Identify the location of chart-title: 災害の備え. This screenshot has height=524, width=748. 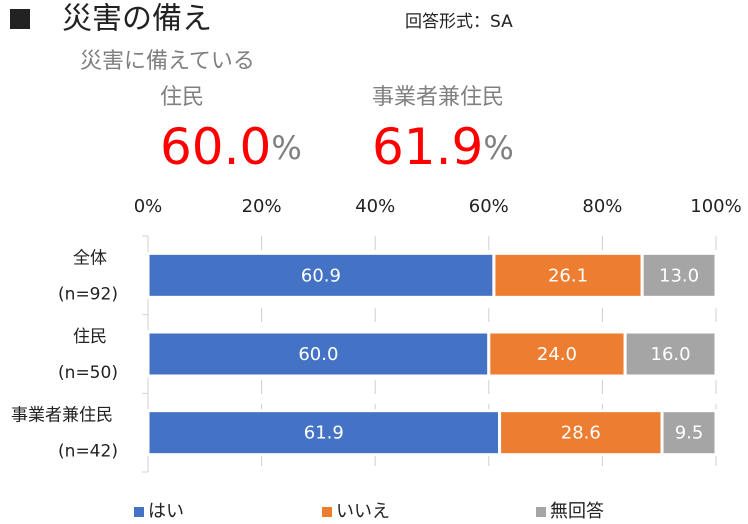
(137, 19).